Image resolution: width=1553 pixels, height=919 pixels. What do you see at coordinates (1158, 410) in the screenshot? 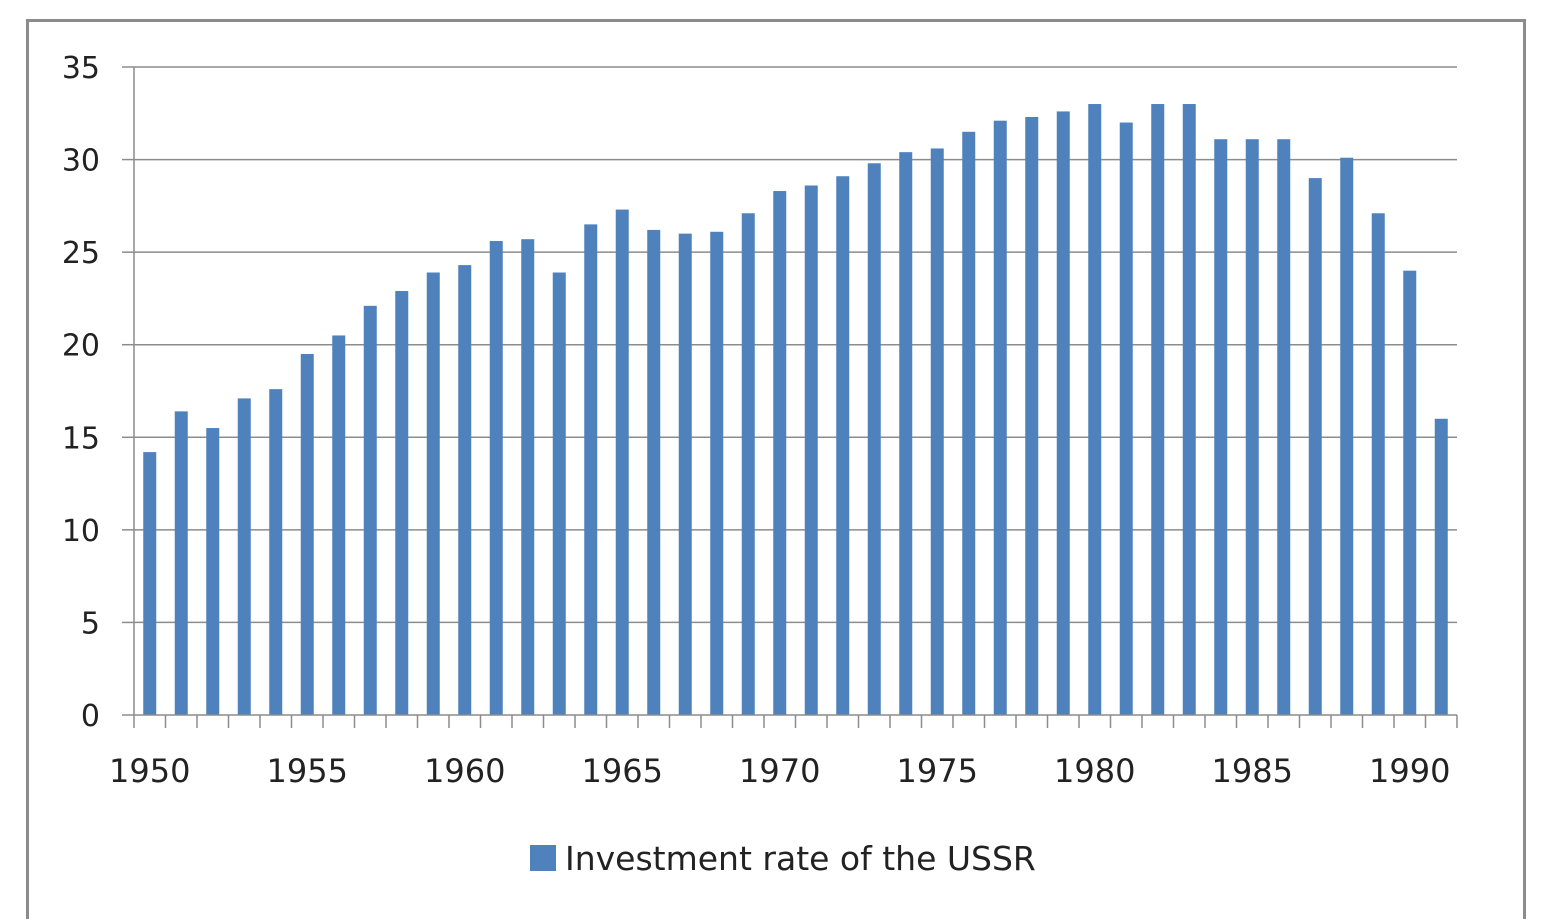
I see `bar-1982` at bounding box center [1158, 410].